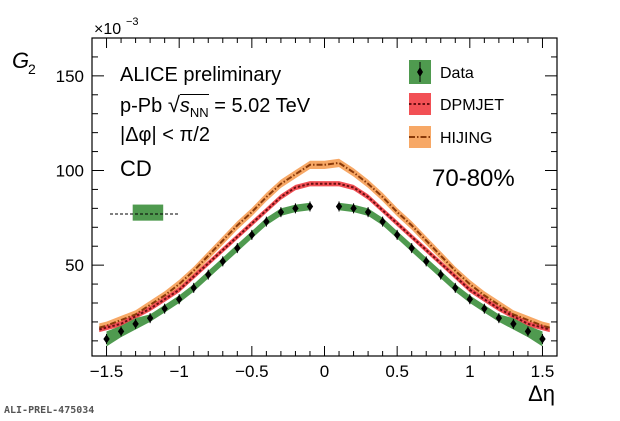 This screenshot has height=421, width=620. I want to click on x-tick-label: 0, so click(324, 371).